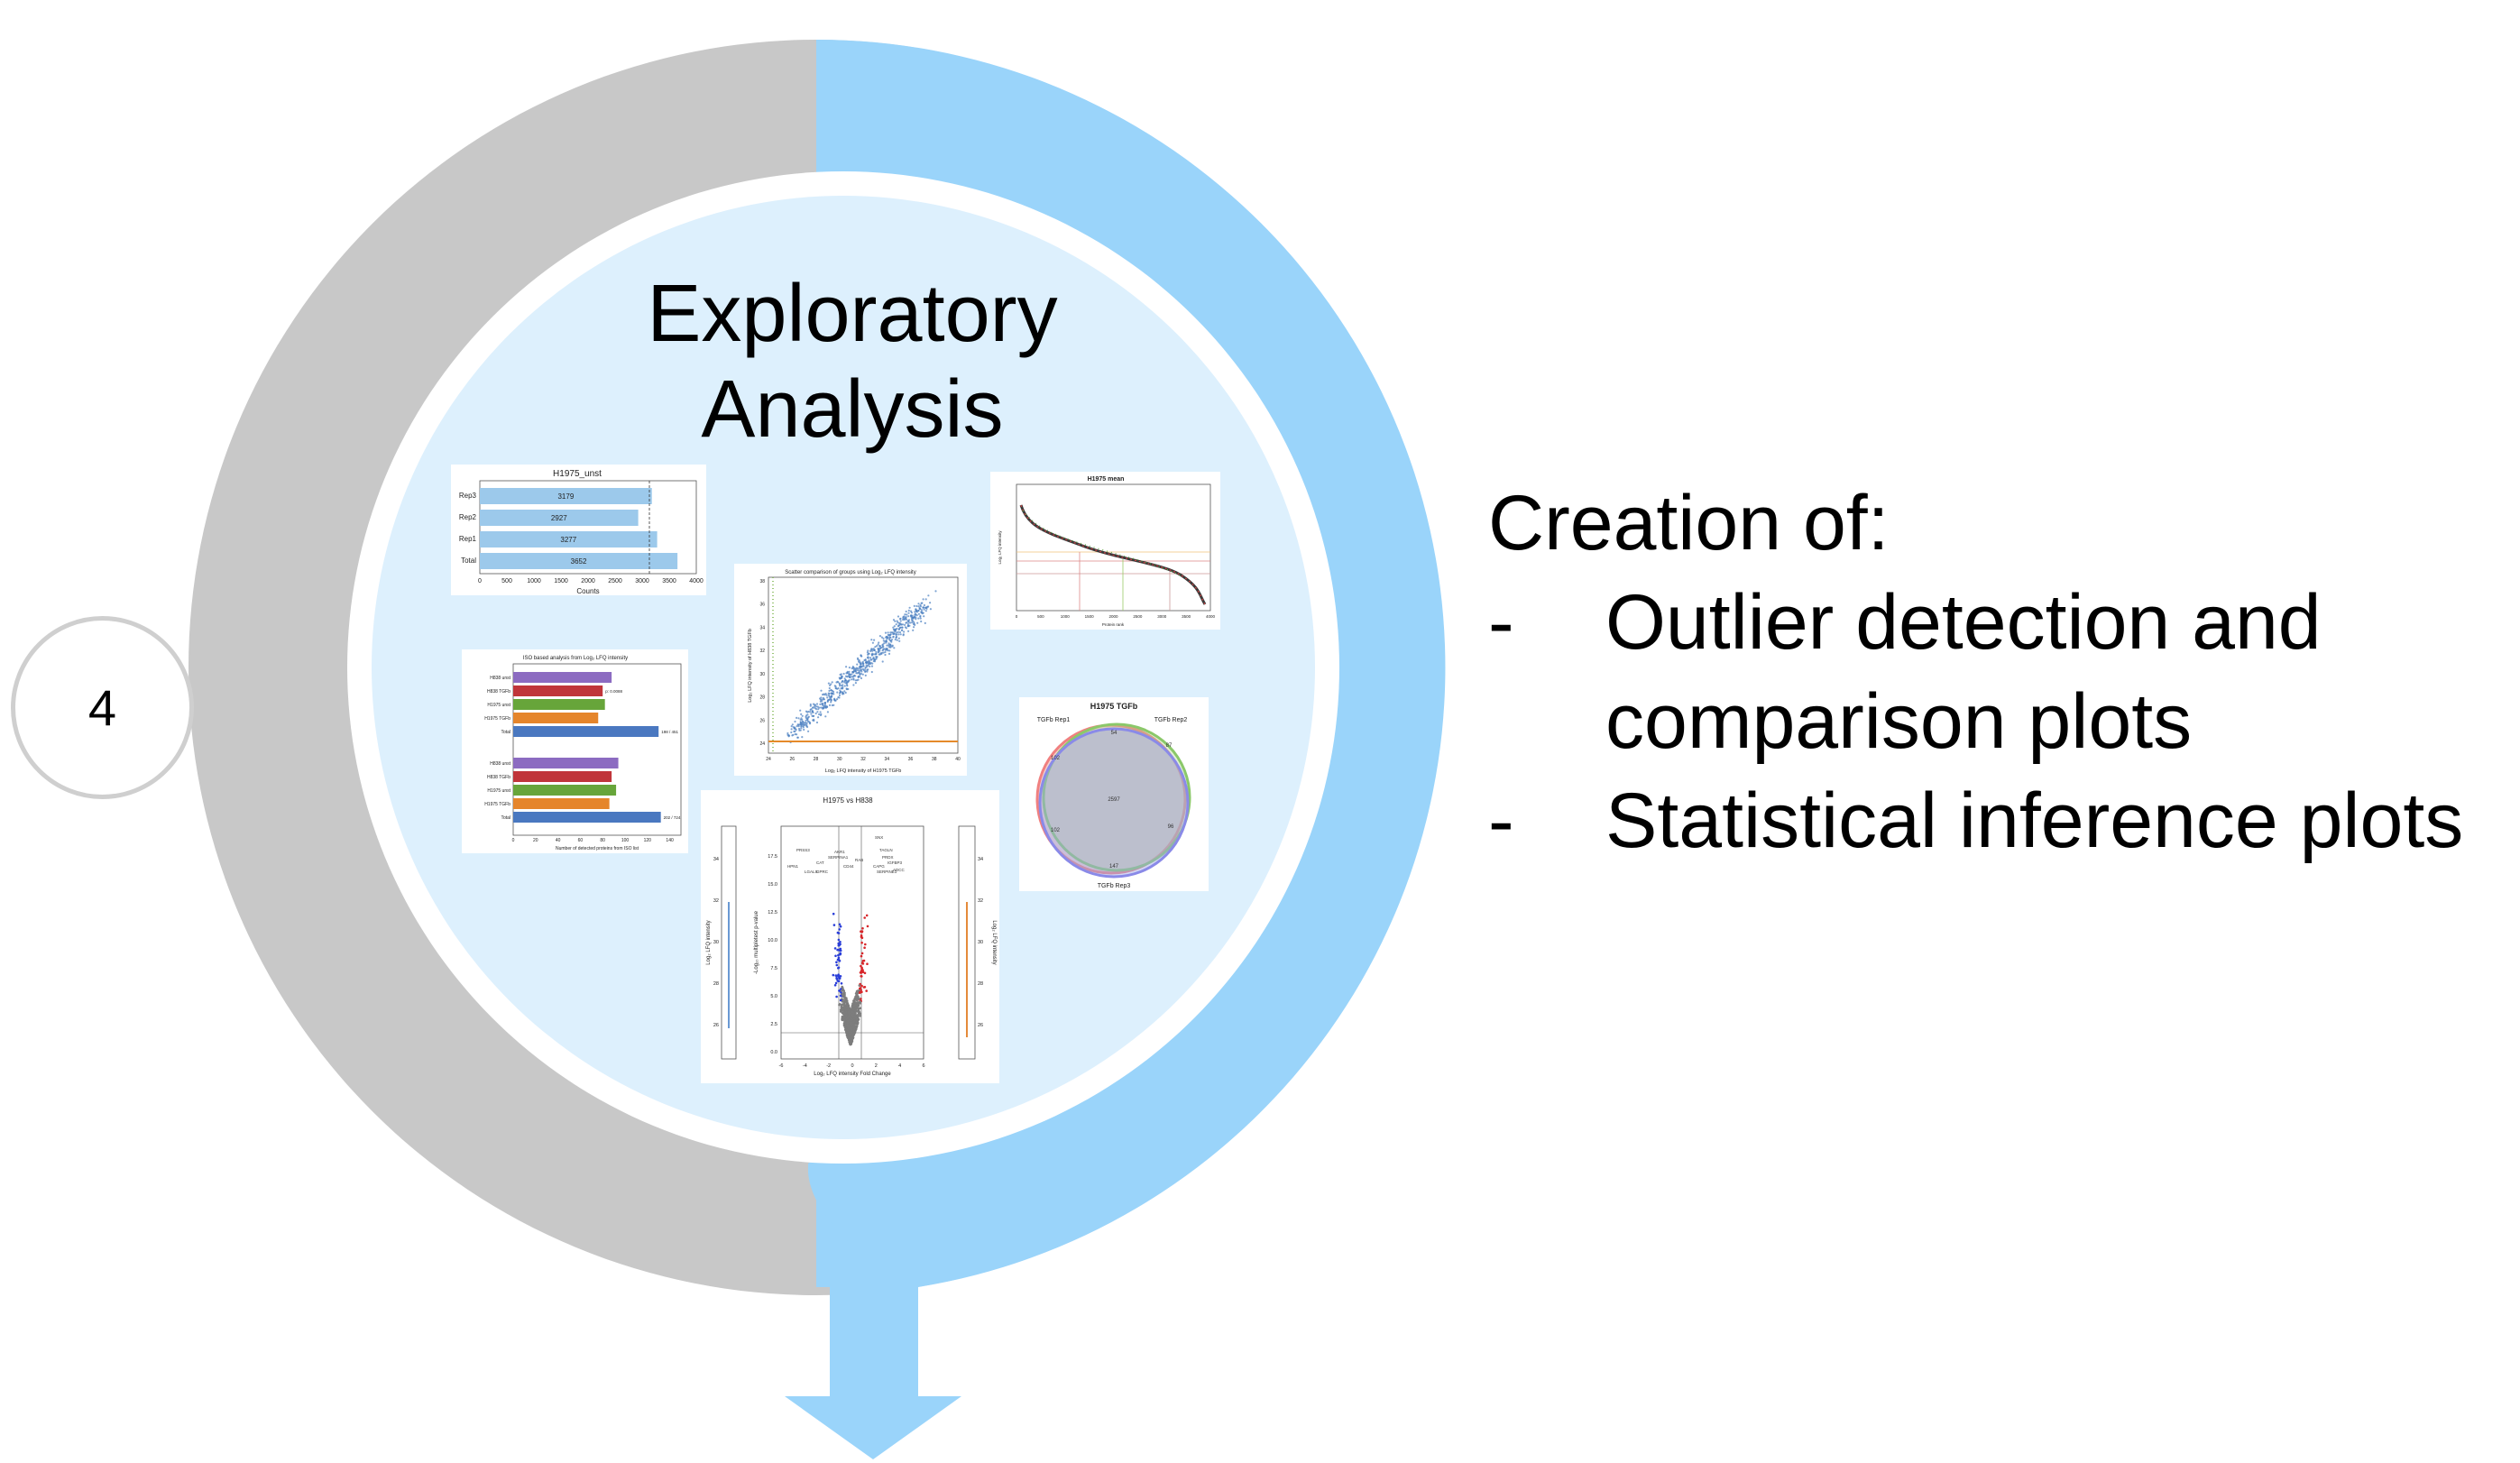 Image resolution: width=2520 pixels, height=1463 pixels. I want to click on volcano-gene-label: PRSS3, so click(803, 850).